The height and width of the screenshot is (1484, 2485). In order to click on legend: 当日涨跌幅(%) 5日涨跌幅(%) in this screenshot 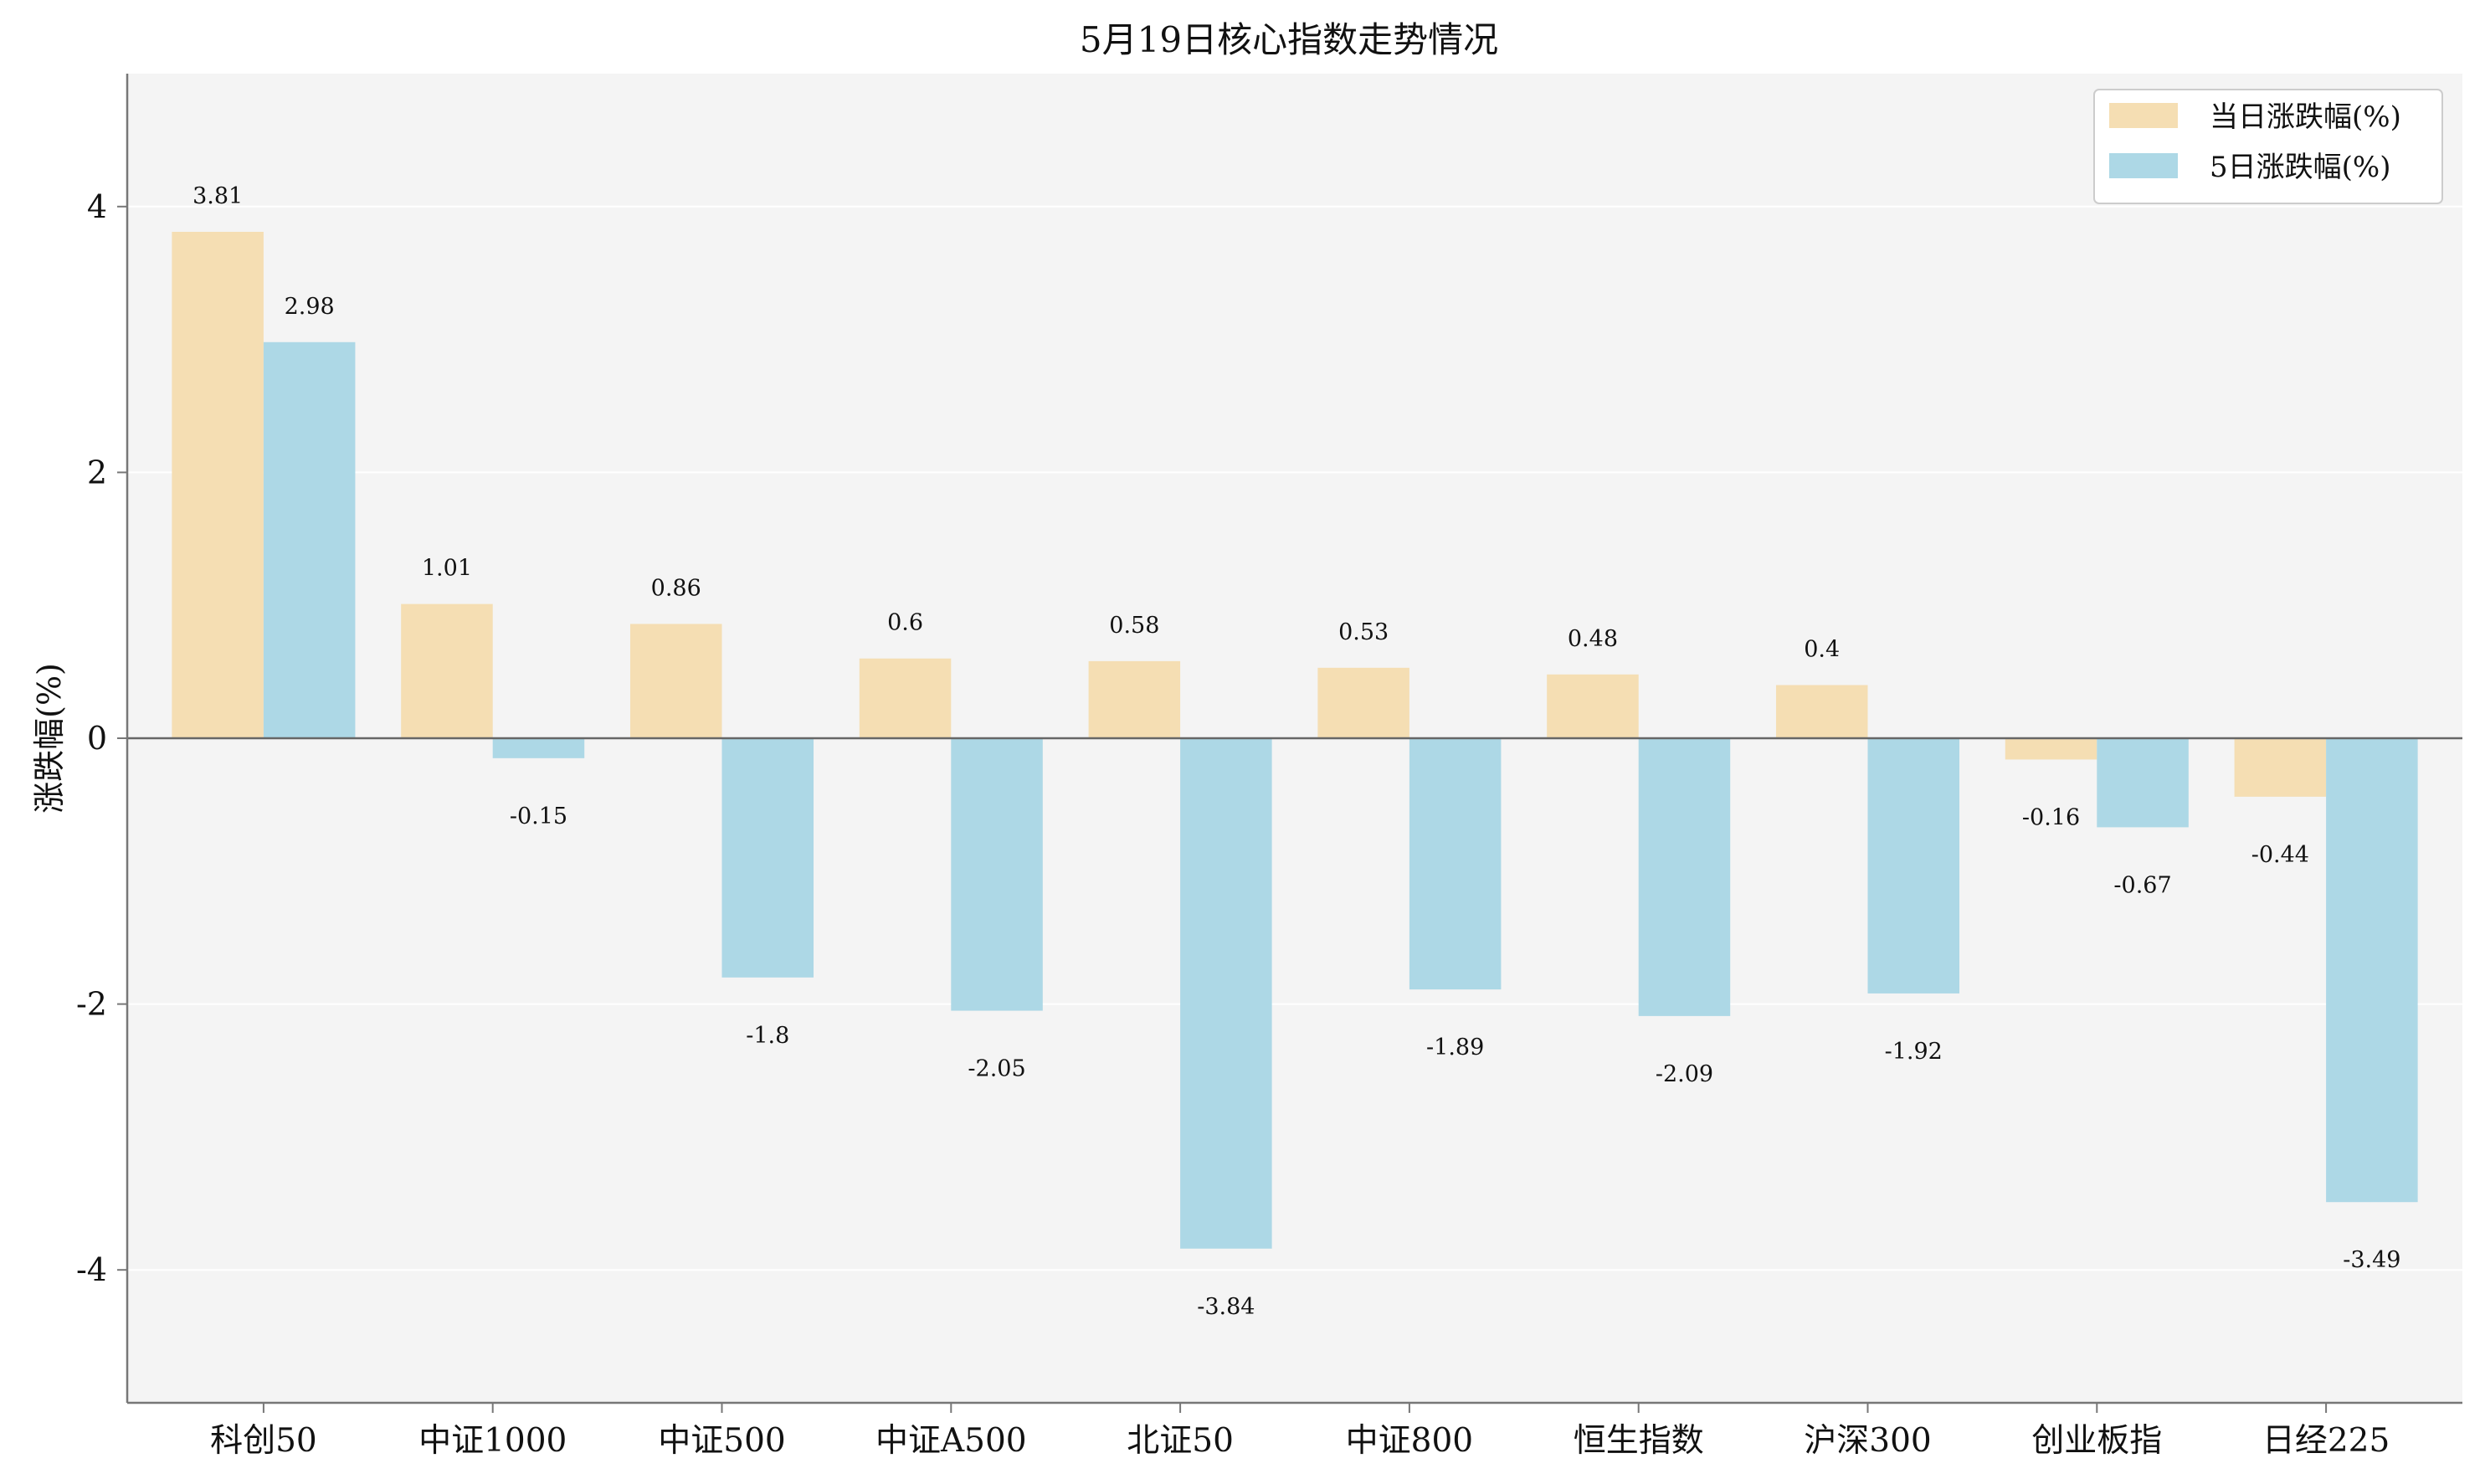, I will do `click(2268, 146)`.